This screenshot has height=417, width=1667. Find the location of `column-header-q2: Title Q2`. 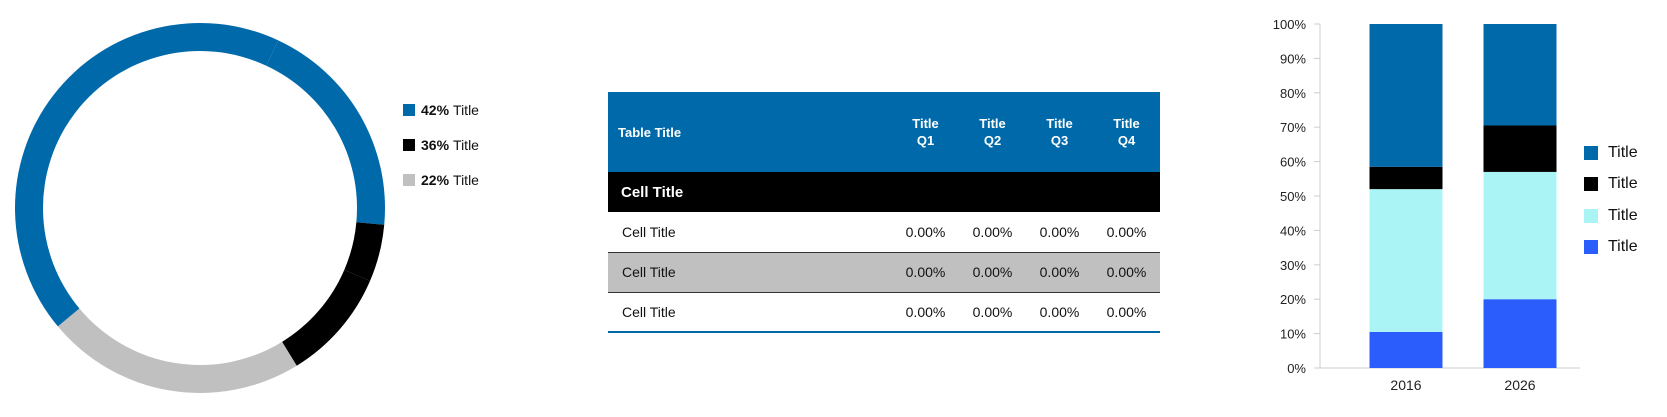

column-header-q2: Title Q2 is located at coordinates (992, 132).